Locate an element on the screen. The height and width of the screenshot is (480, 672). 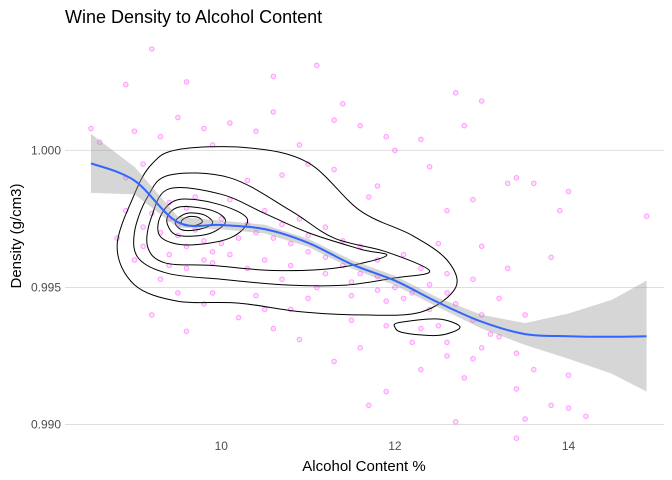
y-tick-labels: 0.990 0.995 1.000 is located at coordinates (46, 287).